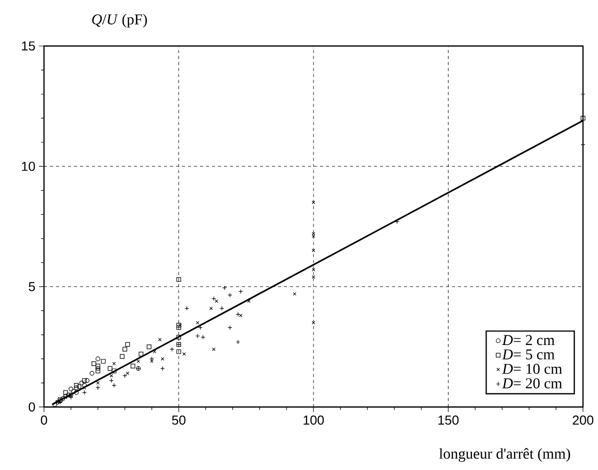 The width and height of the screenshot is (598, 470). Describe the element at coordinates (528, 340) in the screenshot. I see `legend-label: D= 2 cm` at that location.